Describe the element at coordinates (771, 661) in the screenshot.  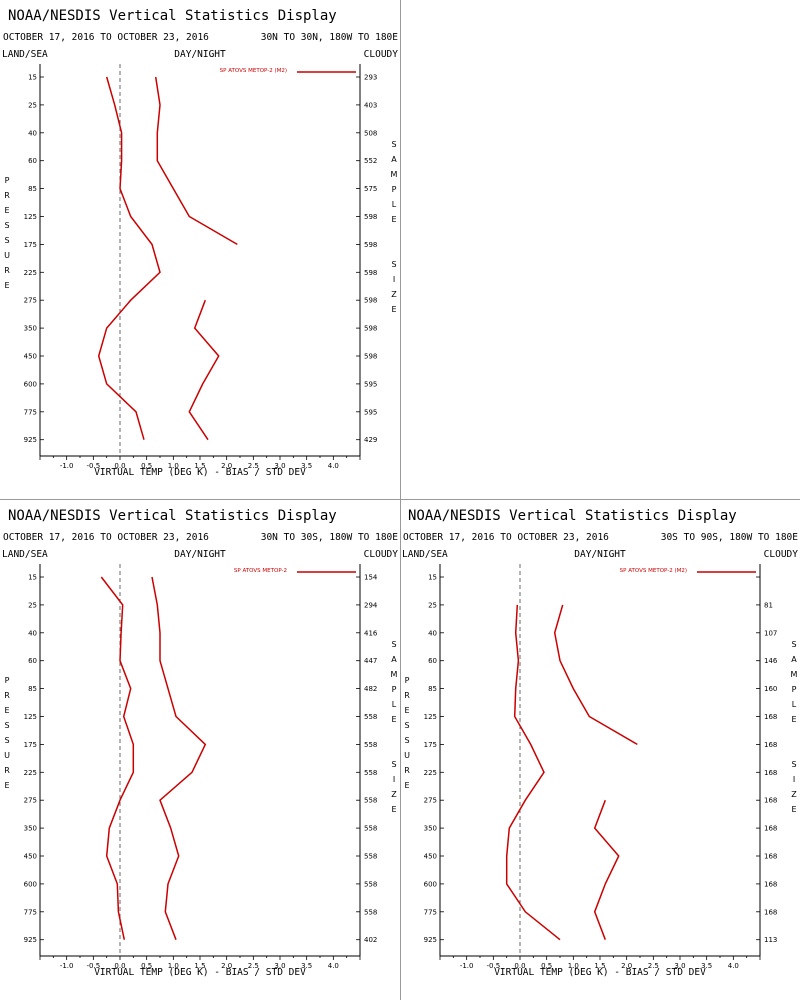
I see `sample-size-label: 146` at that location.